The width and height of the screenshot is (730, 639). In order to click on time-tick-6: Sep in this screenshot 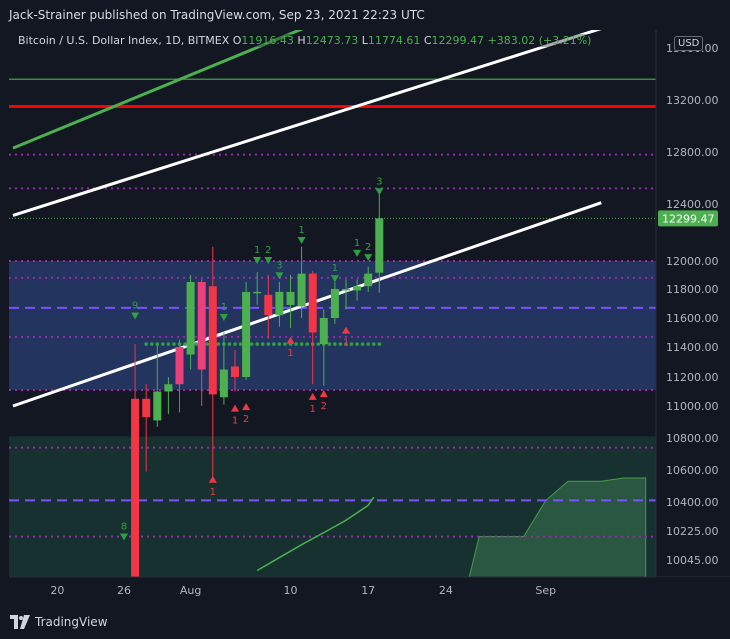, I will do `click(545, 590)`.